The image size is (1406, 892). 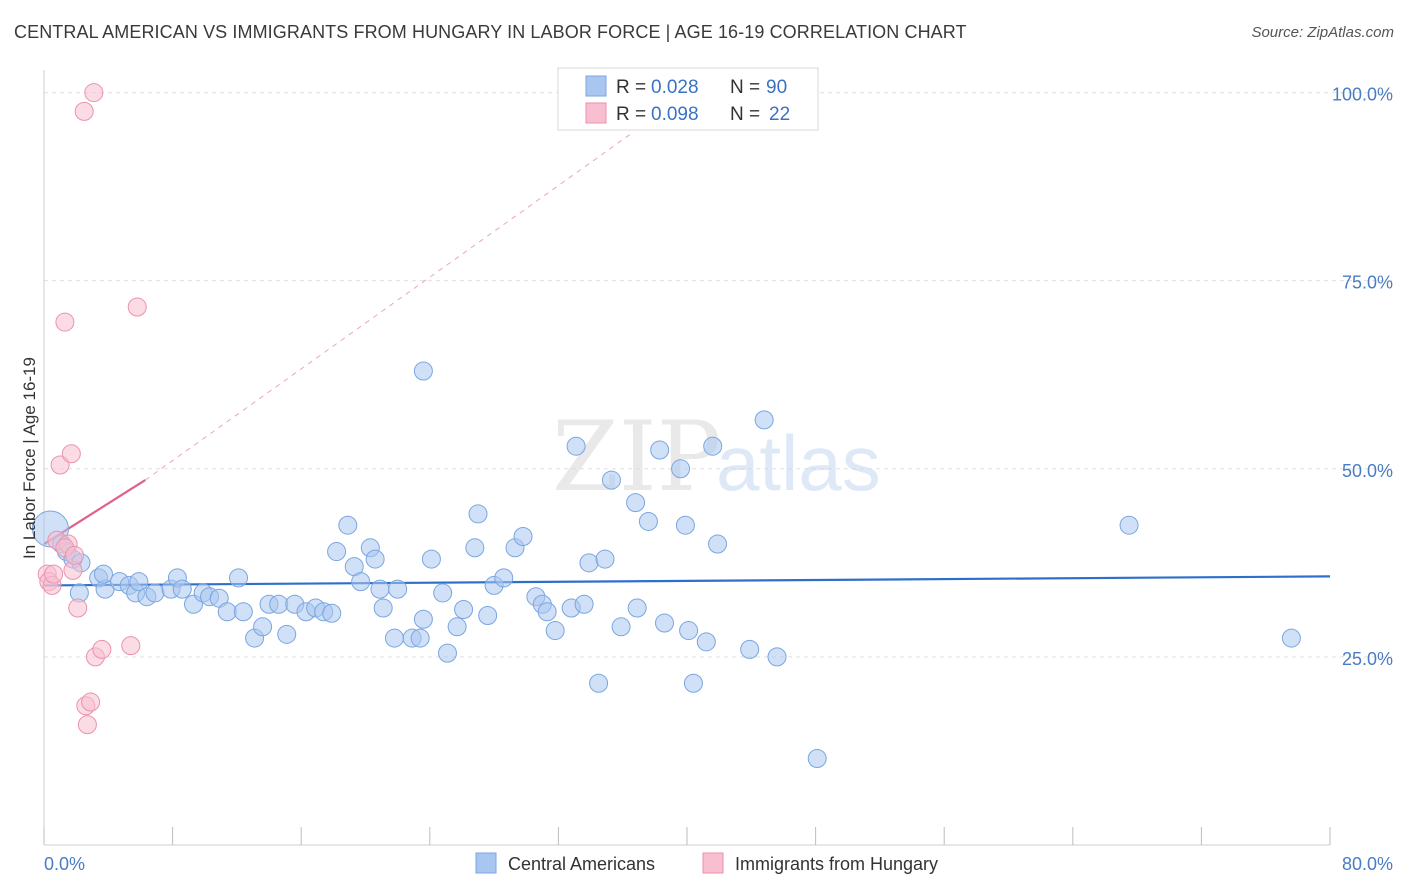 I want to click on legend-box: R = 0.028 N = 90 R = 0.098 N = 22, so click(x=688, y=99).